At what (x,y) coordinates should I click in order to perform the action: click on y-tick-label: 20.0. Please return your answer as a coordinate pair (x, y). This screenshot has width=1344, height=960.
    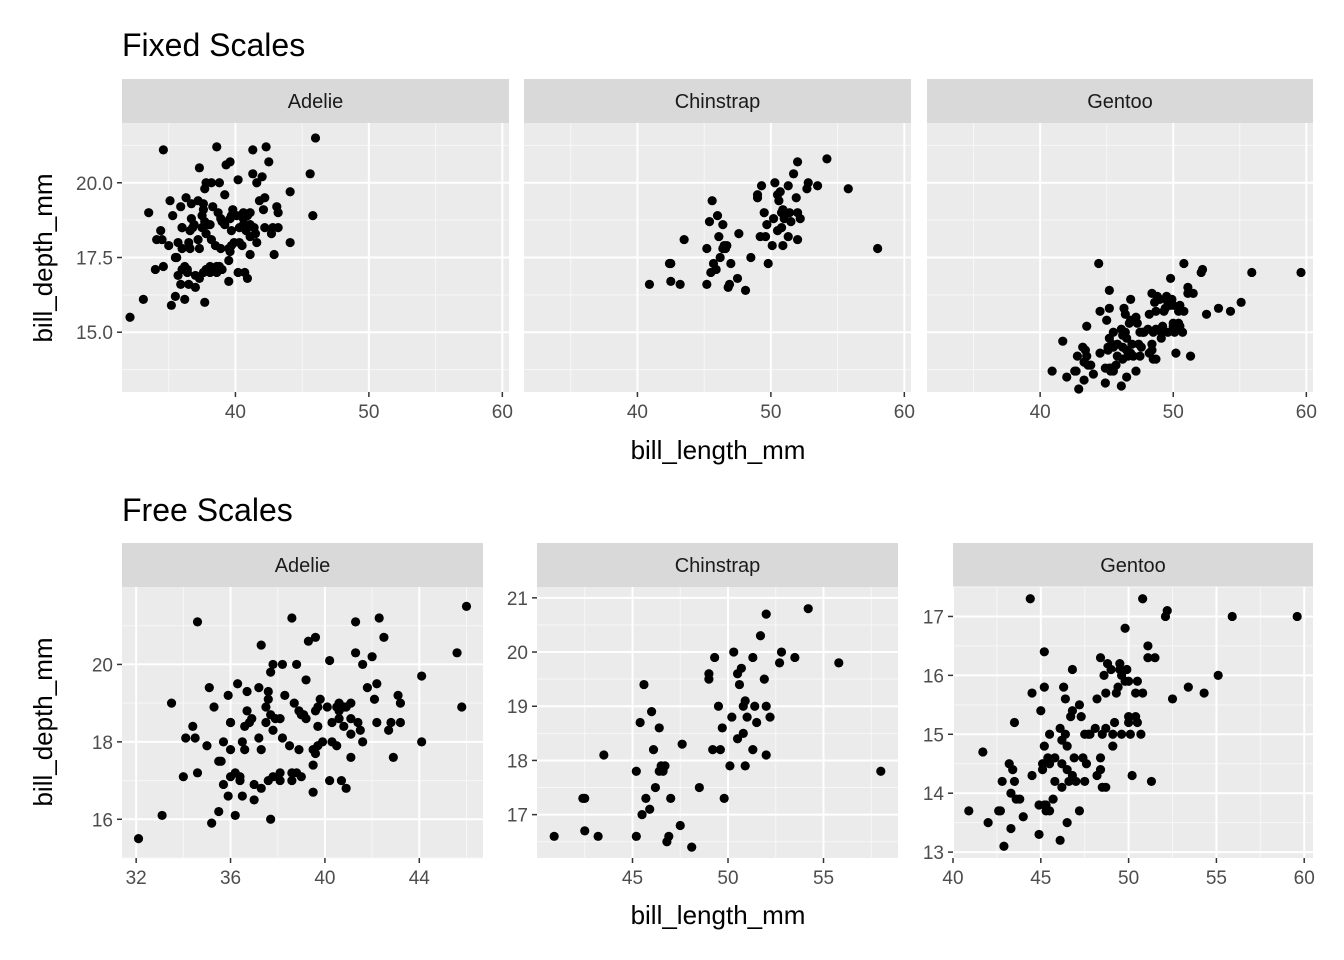
    Looking at the image, I should click on (94, 184).